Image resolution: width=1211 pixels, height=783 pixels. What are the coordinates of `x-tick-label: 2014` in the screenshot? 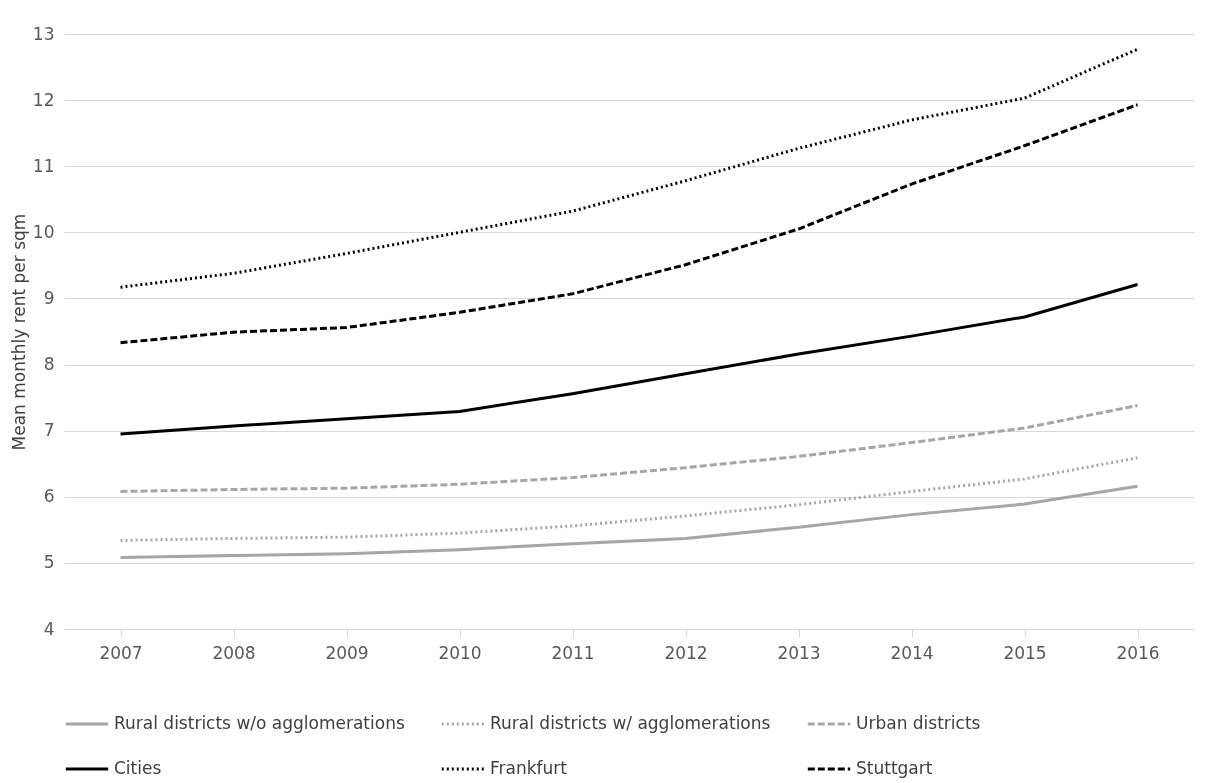 It's located at (912, 652).